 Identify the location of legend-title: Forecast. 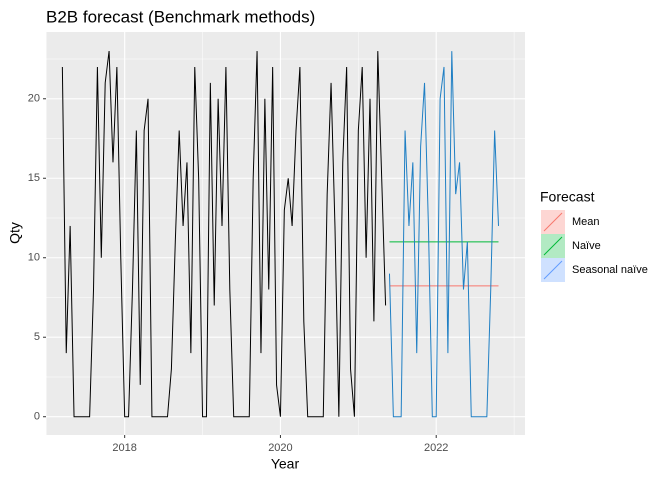
(567, 197).